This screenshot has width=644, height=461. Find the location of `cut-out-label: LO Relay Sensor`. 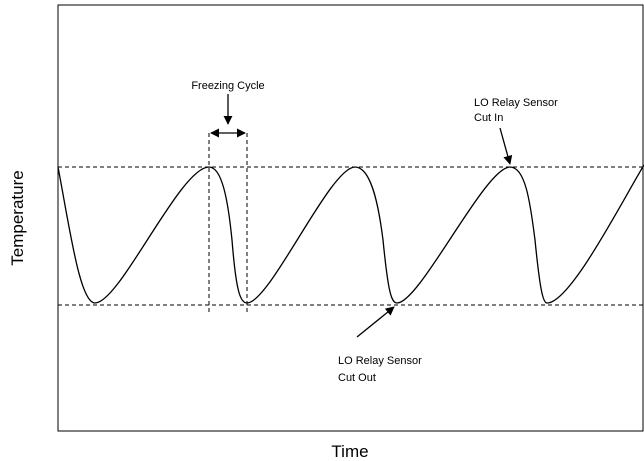

cut-out-label: LO Relay Sensor is located at coordinates (380, 361).